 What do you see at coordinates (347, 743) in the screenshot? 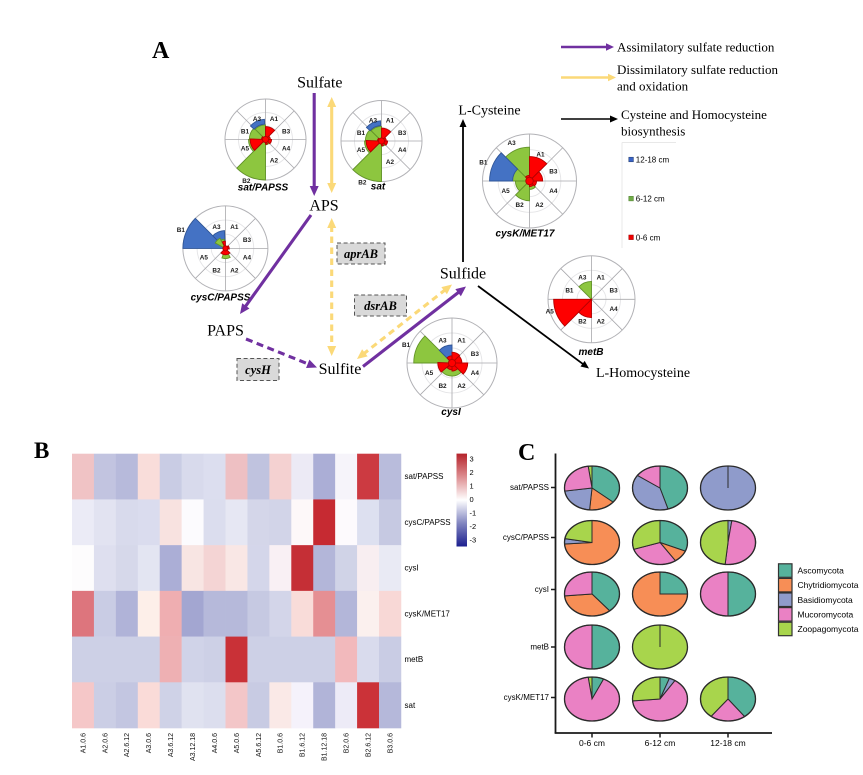
I see `svg-text: B2.0.6` at bounding box center [347, 743].